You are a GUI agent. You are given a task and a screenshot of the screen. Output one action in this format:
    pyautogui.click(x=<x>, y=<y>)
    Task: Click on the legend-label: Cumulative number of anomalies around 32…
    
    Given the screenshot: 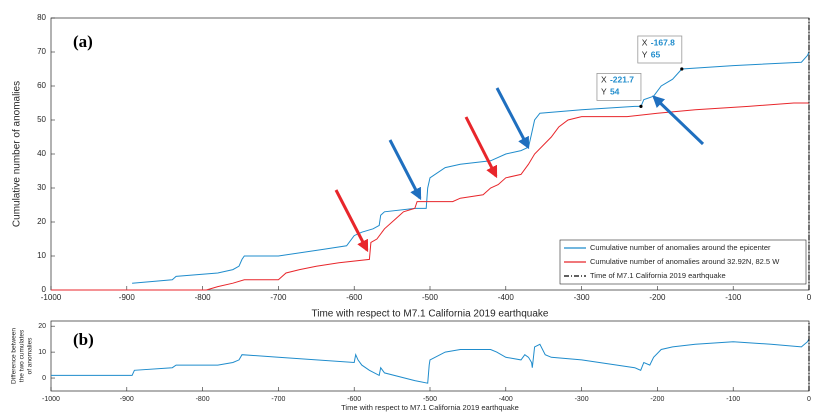 What is the action you would take?
    pyautogui.click(x=685, y=261)
    